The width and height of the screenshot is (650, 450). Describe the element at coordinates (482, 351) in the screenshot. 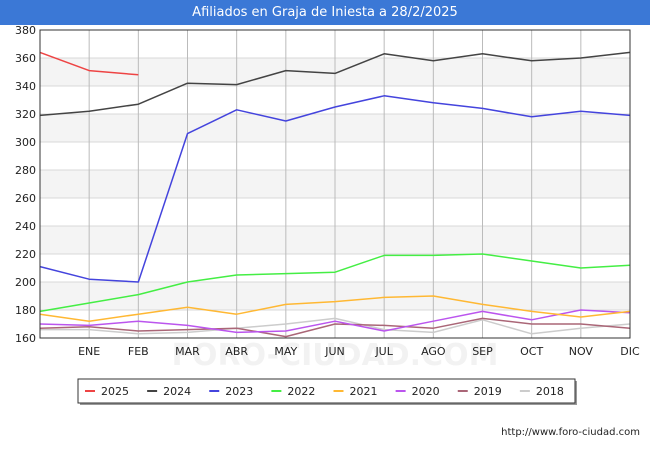

I see `x-tick-label: SEP` at that location.